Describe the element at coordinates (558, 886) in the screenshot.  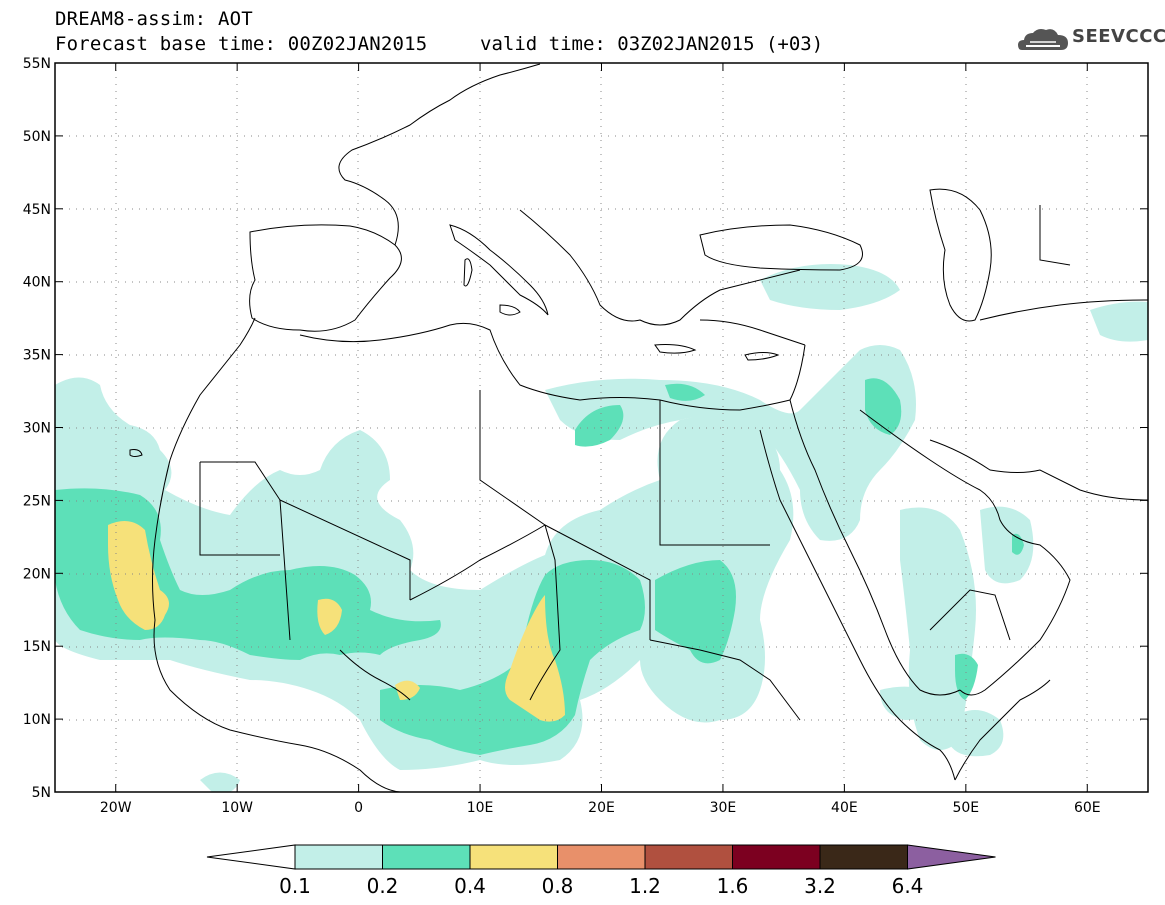
I see `colorbar-label: 0.8` at that location.